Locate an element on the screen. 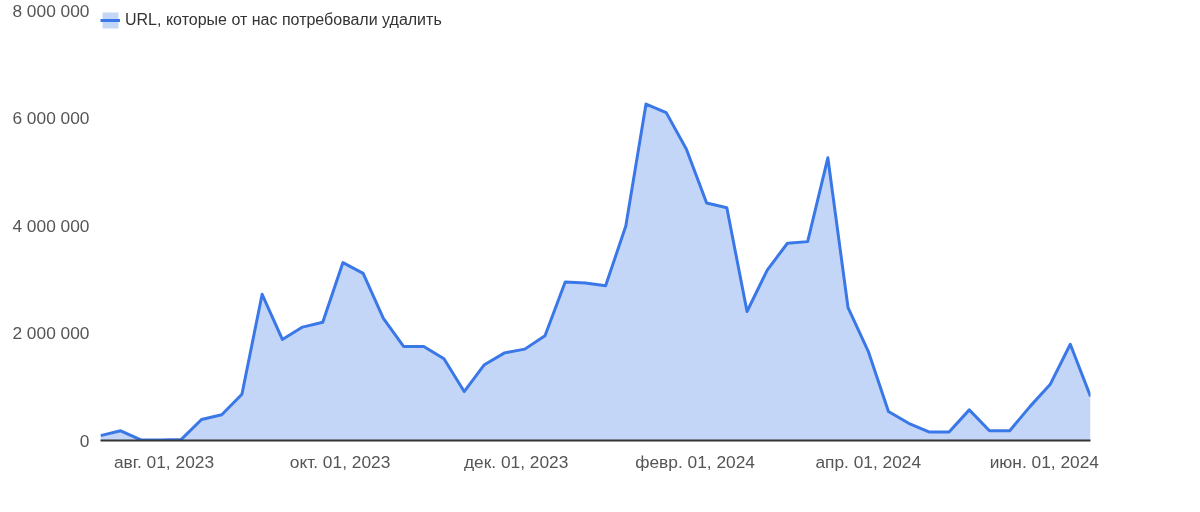 The image size is (1200, 512). y-tick-label: 4 000 000 is located at coordinates (51, 225).